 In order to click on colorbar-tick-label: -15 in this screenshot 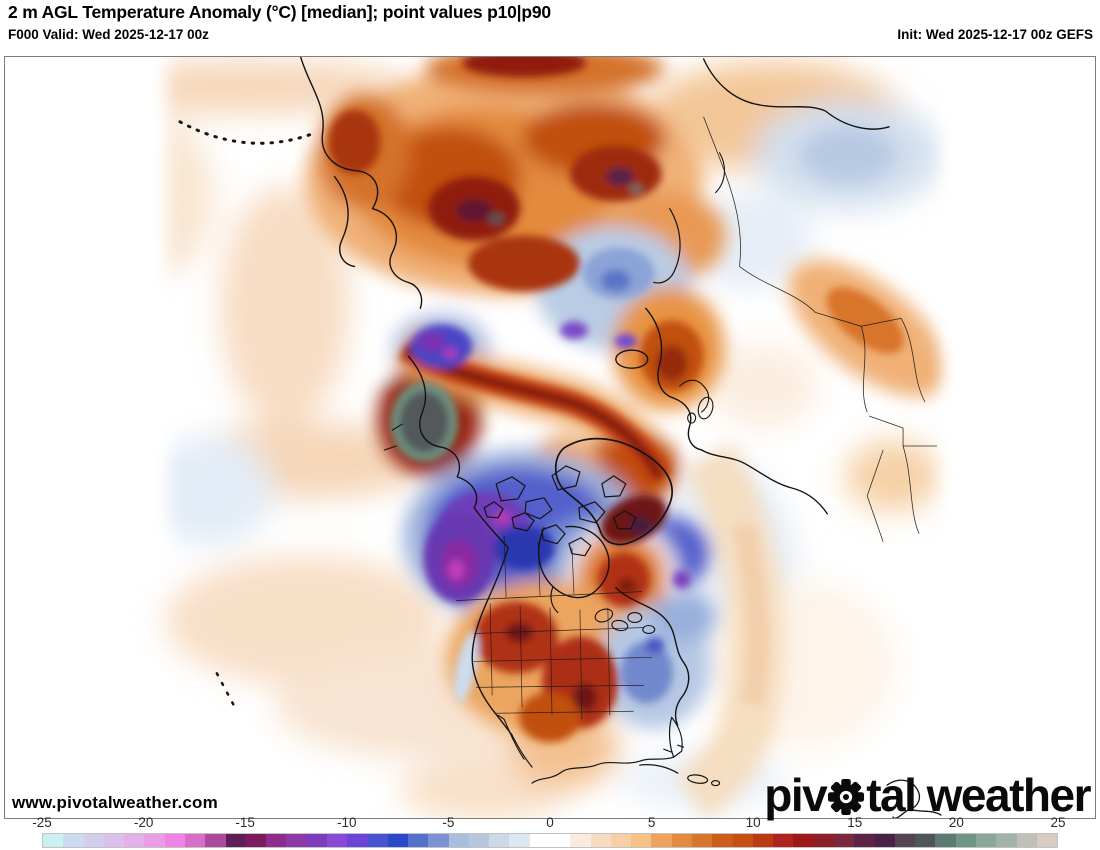, I will do `click(245, 822)`.